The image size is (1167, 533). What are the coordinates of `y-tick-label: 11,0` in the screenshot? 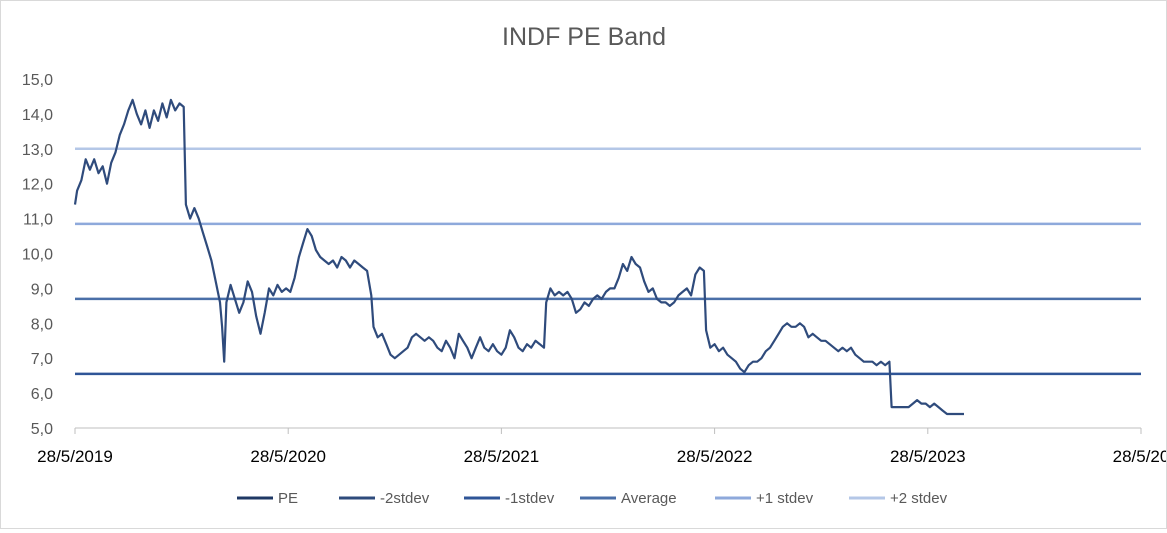 It's located at (38, 220).